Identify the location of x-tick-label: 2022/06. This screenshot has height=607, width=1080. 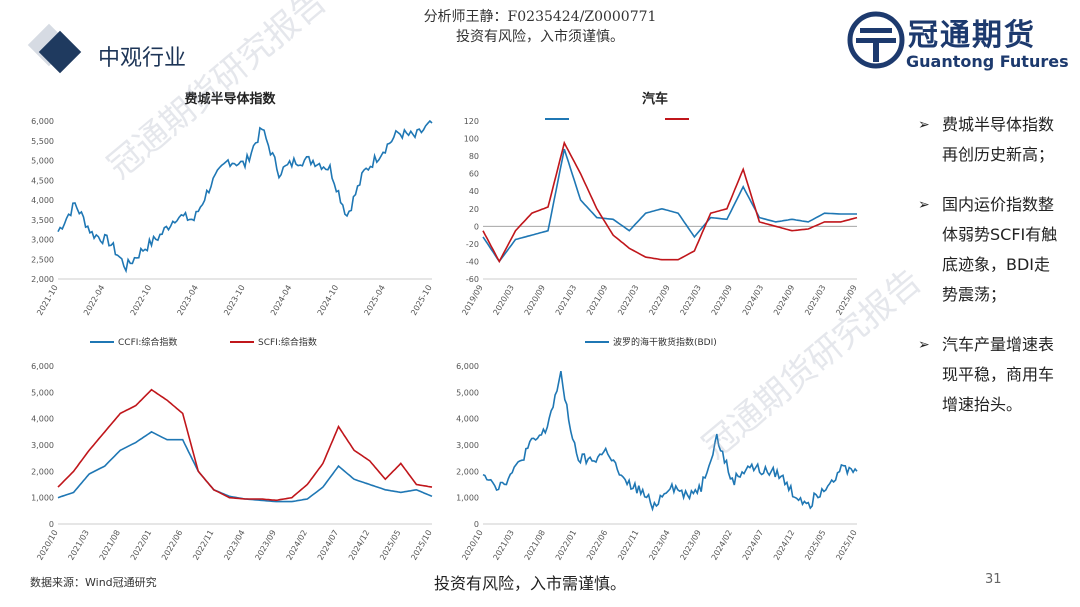
(172, 545).